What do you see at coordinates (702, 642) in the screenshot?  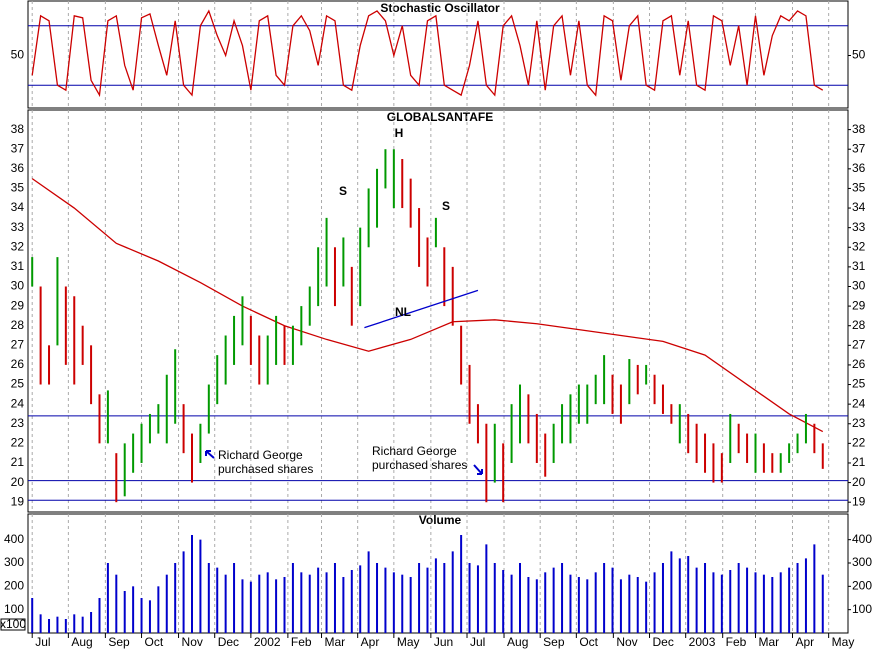 I see `x-tick-label: 2003` at bounding box center [702, 642].